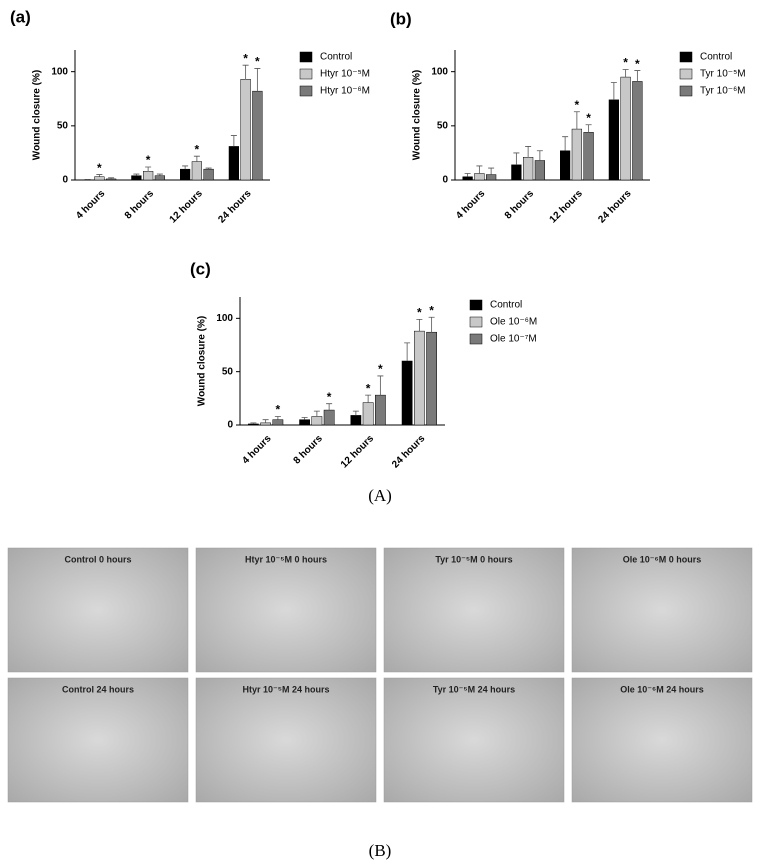  I want to click on image-caption: Control 0 hours, so click(98, 559).